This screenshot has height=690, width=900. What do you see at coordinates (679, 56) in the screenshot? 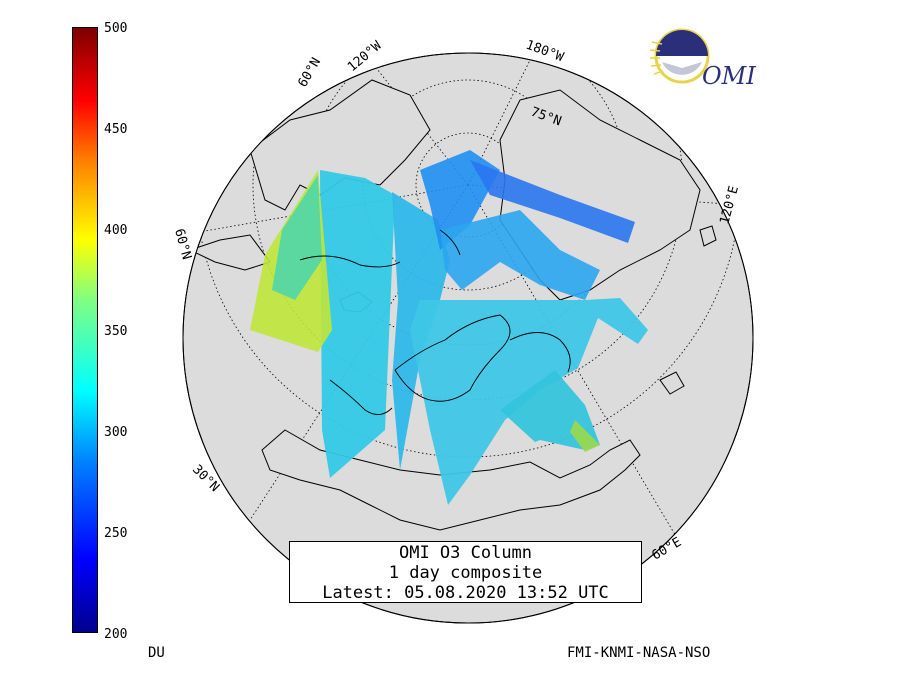
I see `omi-logo` at bounding box center [679, 56].